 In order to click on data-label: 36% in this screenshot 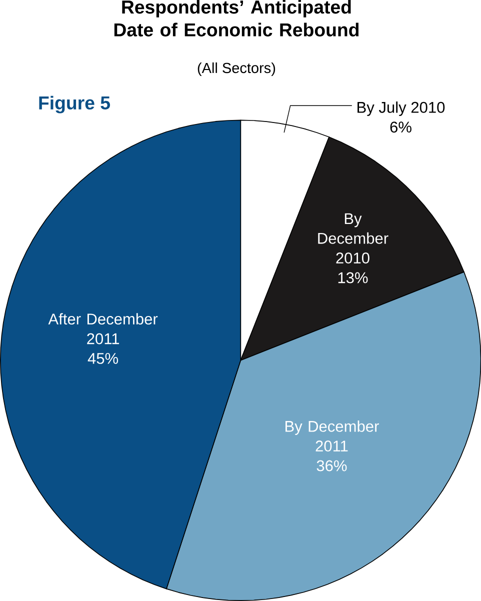, I will do `click(331, 466)`.